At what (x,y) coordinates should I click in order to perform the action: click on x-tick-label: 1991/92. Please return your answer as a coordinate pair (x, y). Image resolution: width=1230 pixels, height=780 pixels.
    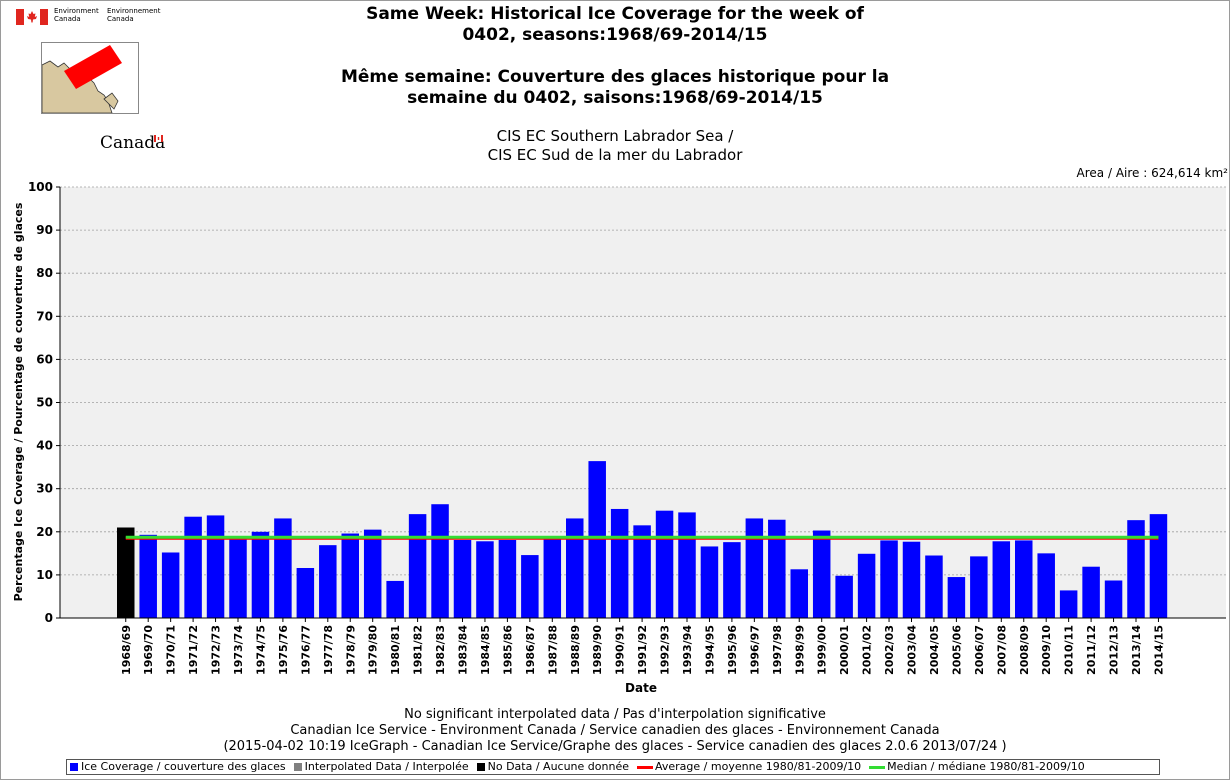
    Looking at the image, I should click on (642, 650).